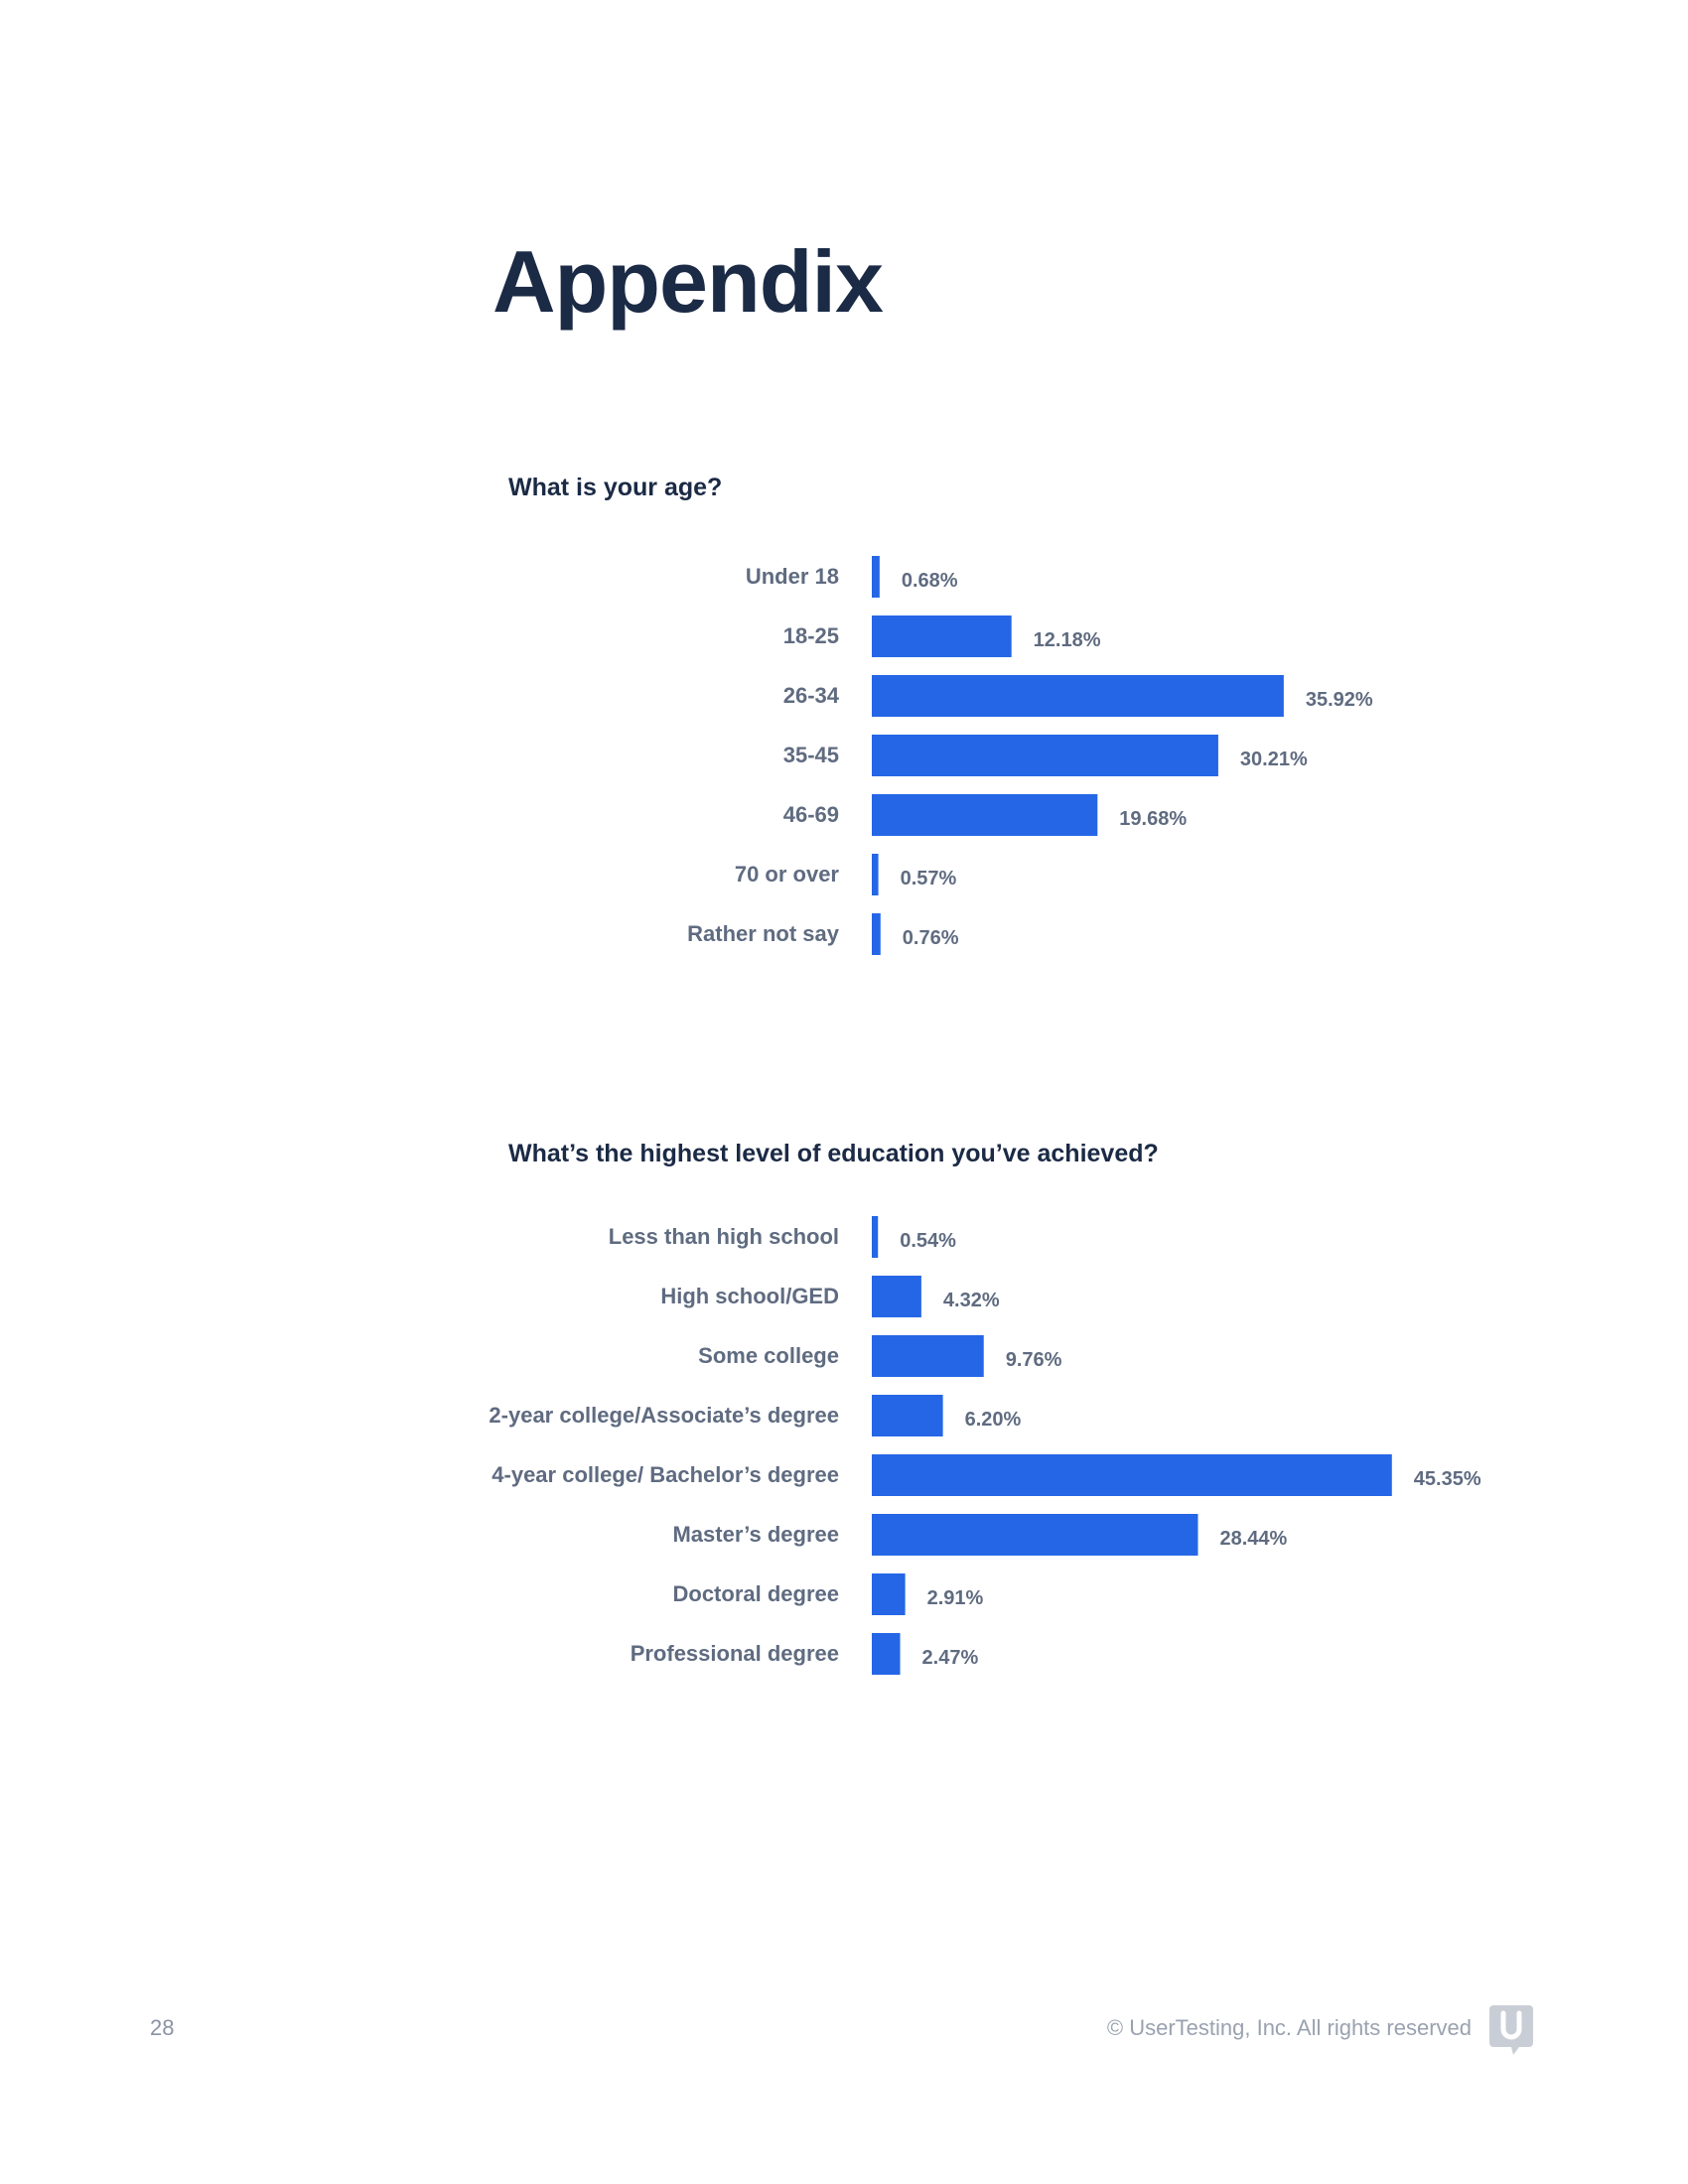 The width and height of the screenshot is (1688, 2184). I want to click on category-label: Master’s degree, so click(755, 1534).